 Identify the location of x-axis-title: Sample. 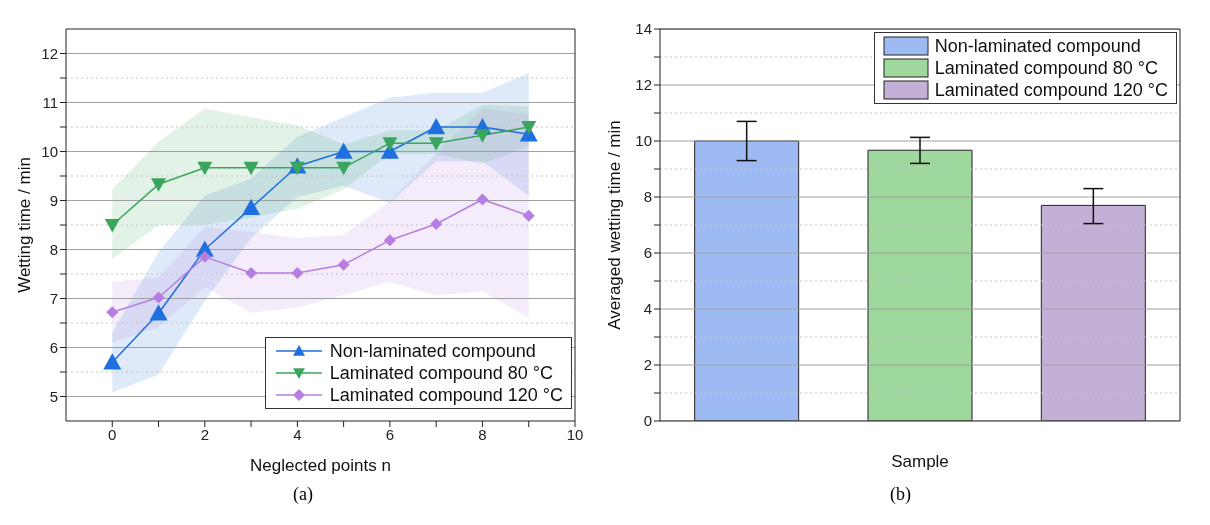
(920, 461).